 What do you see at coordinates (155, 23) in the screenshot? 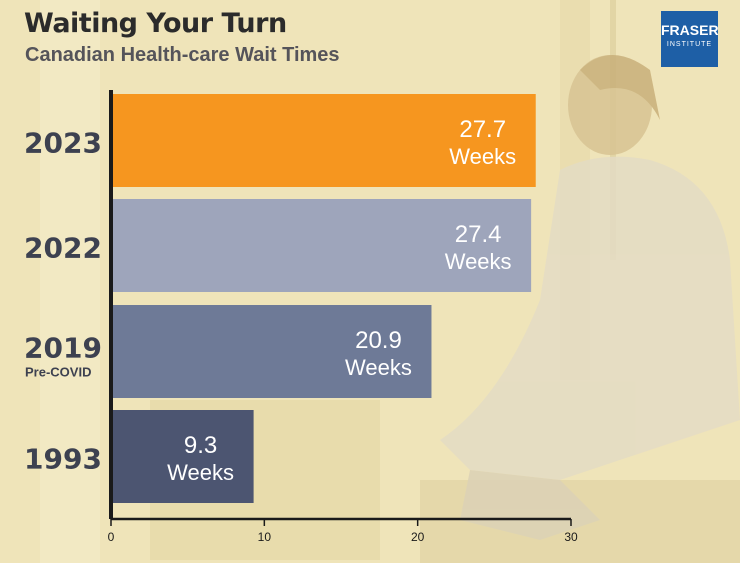
I see `chart-title: Waiting Your Turn` at bounding box center [155, 23].